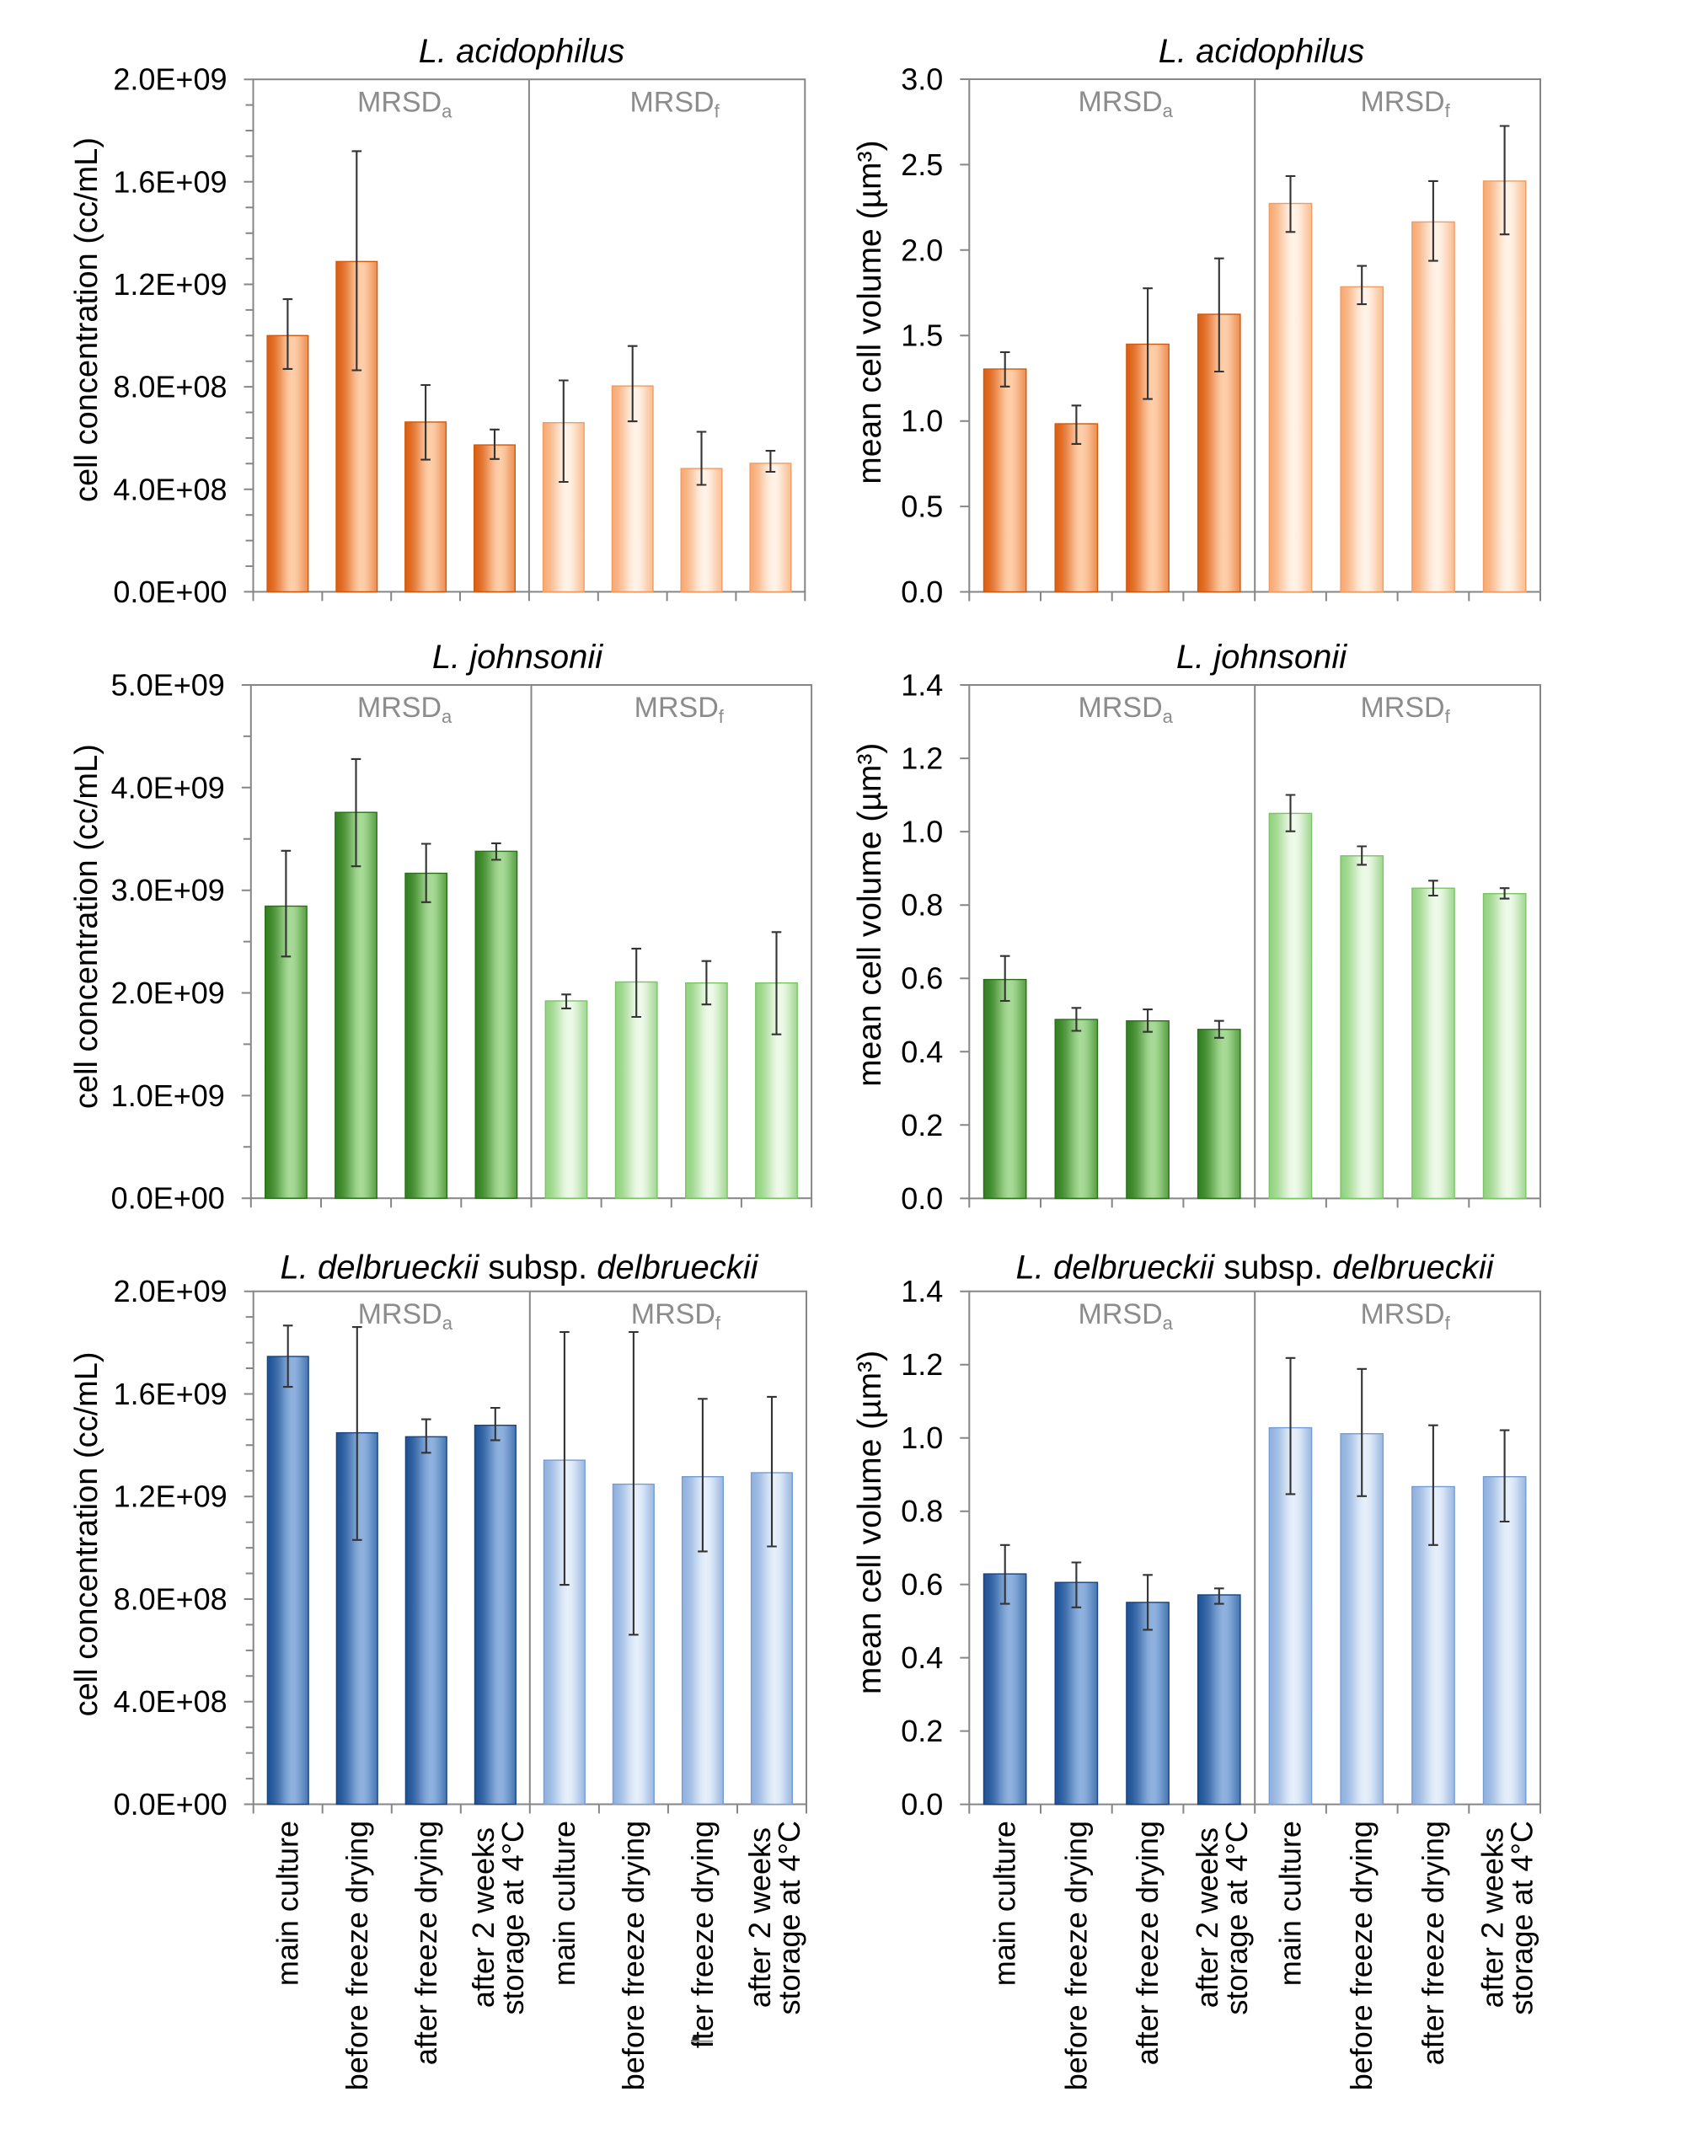 The height and width of the screenshot is (2156, 1708). Describe the element at coordinates (168, 685) in the screenshot. I see `svg-text: 5.0E+09` at that location.